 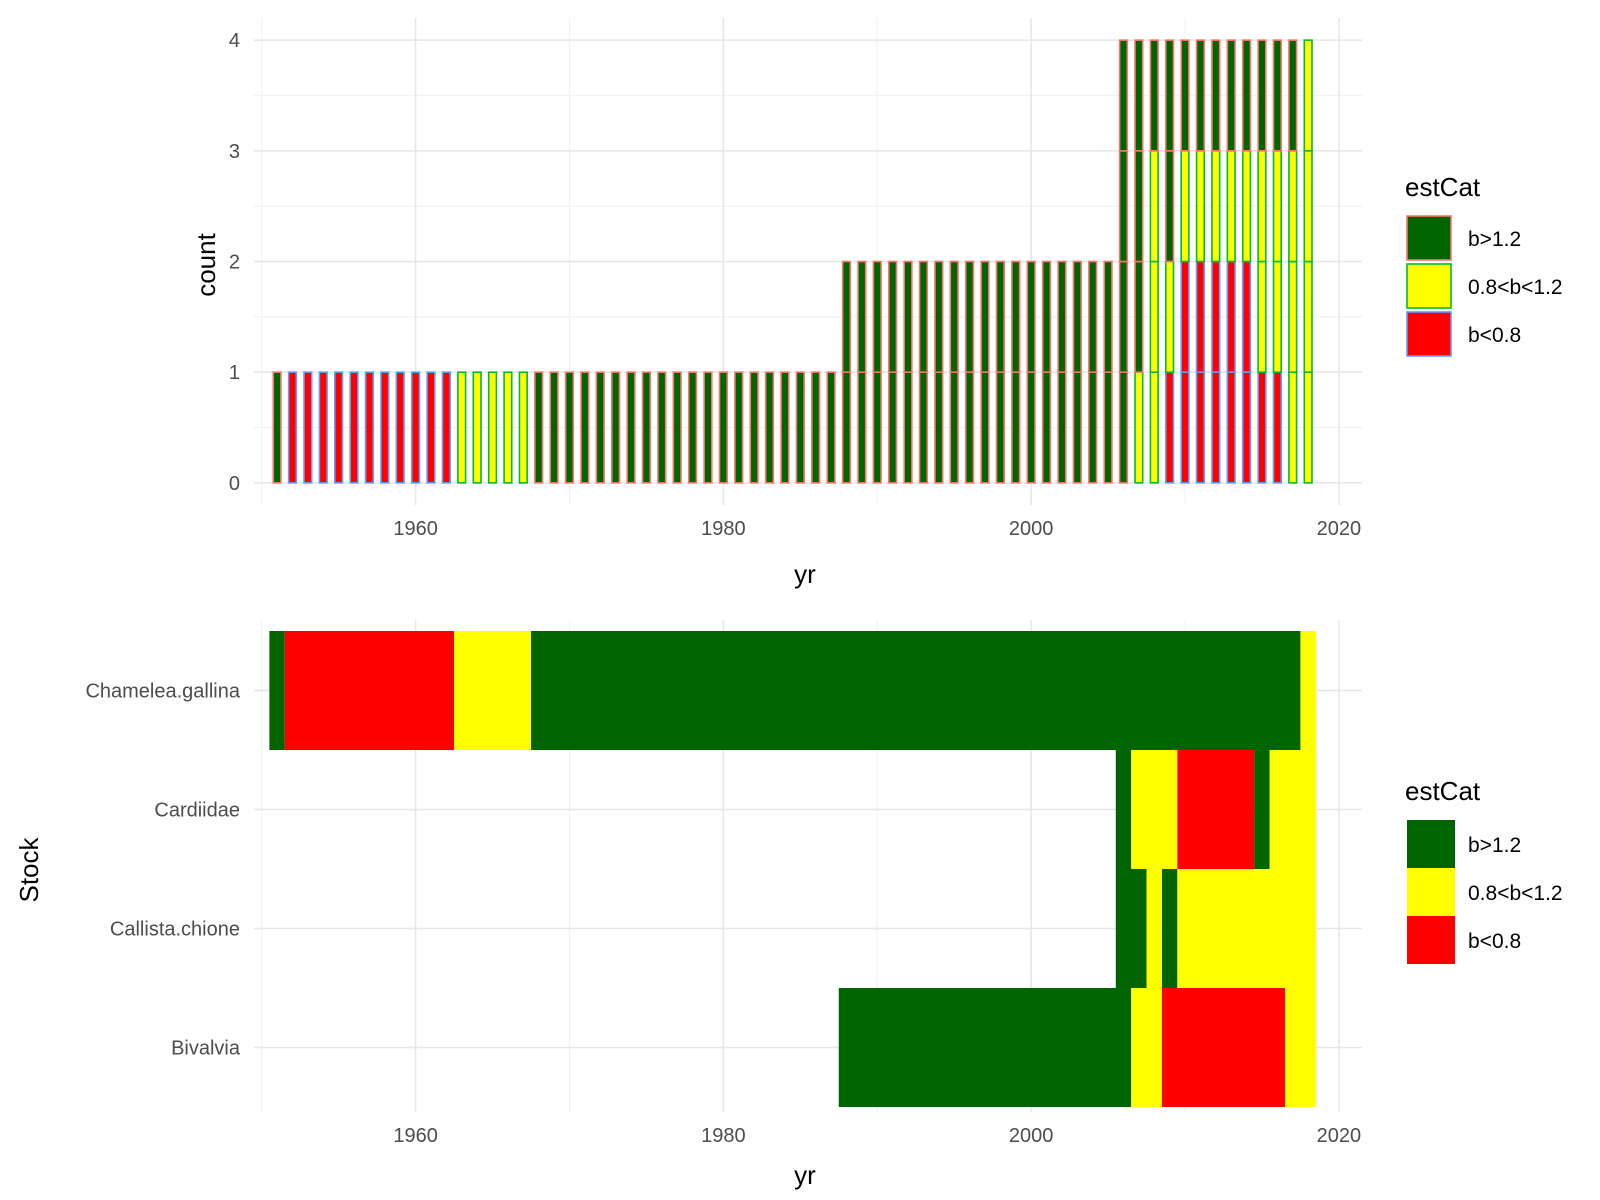 I want to click on tile-cardiidae-2016-2018, so click(x=1292, y=809).